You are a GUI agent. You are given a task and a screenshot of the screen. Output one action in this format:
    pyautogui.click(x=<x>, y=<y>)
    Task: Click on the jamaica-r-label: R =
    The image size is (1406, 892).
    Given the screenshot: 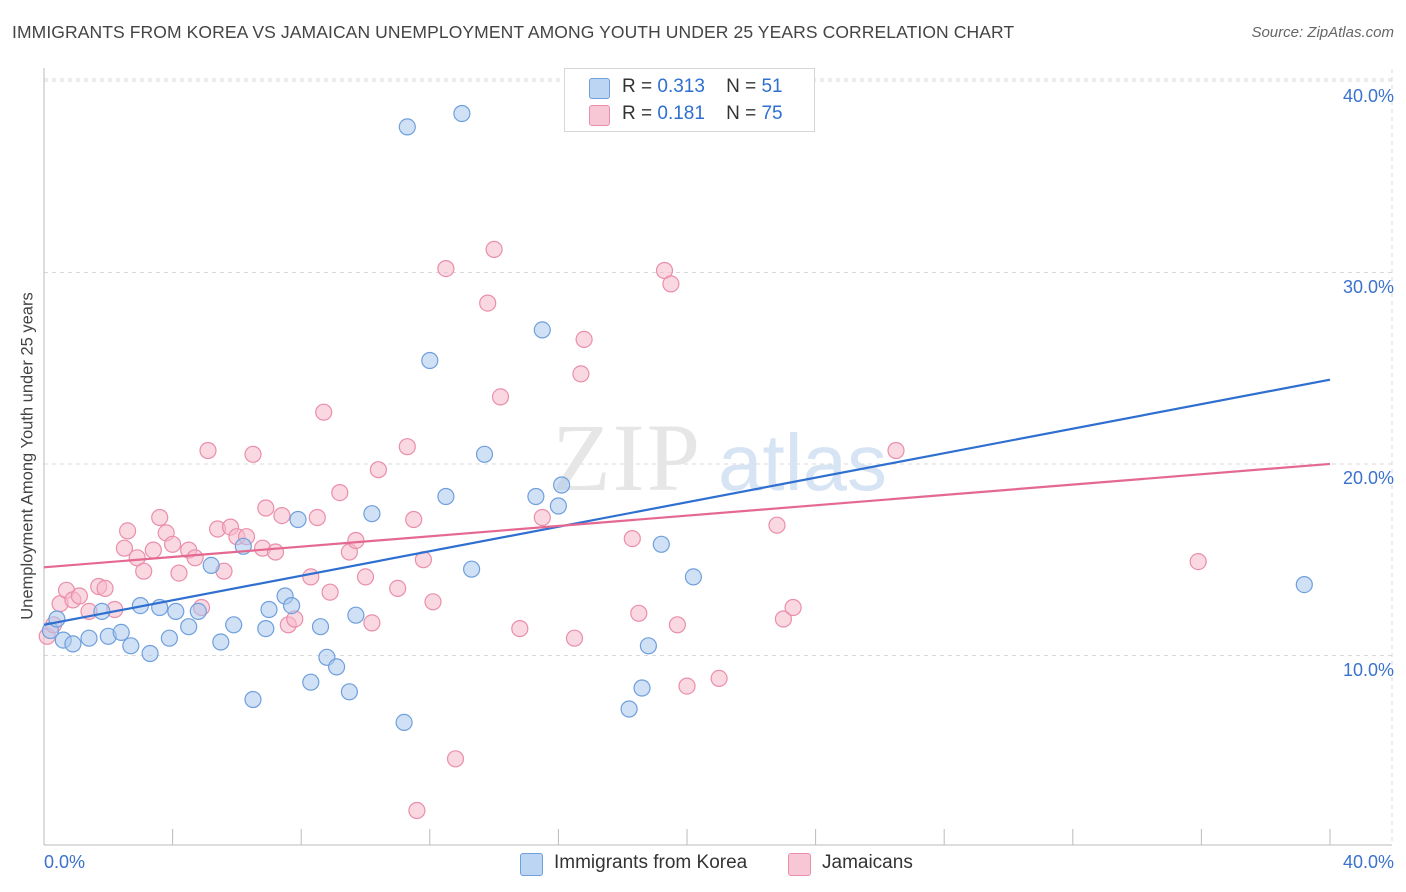 What is the action you would take?
    pyautogui.click(x=637, y=113)
    